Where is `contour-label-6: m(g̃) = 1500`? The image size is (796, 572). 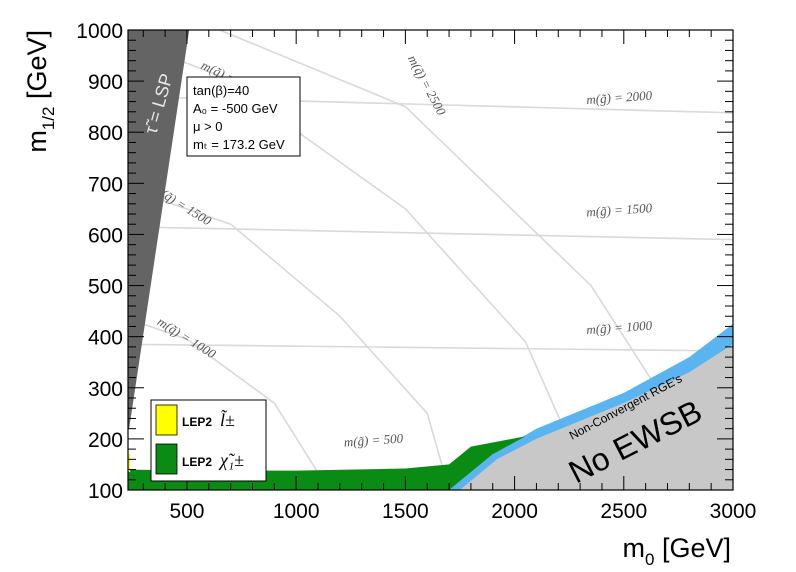
contour-label-6: m(g̃) = 1500 is located at coordinates (619, 210).